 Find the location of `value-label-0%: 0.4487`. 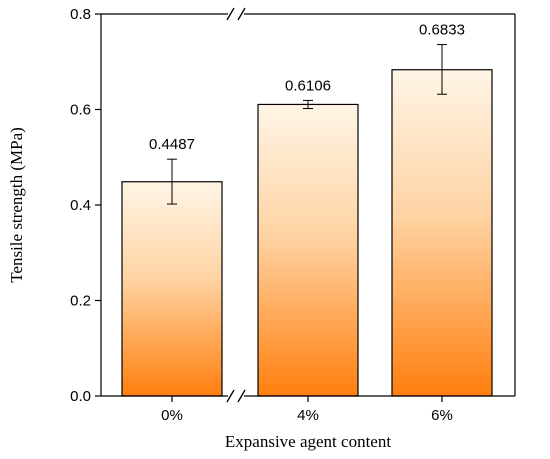

value-label-0%: 0.4487 is located at coordinates (172, 144).